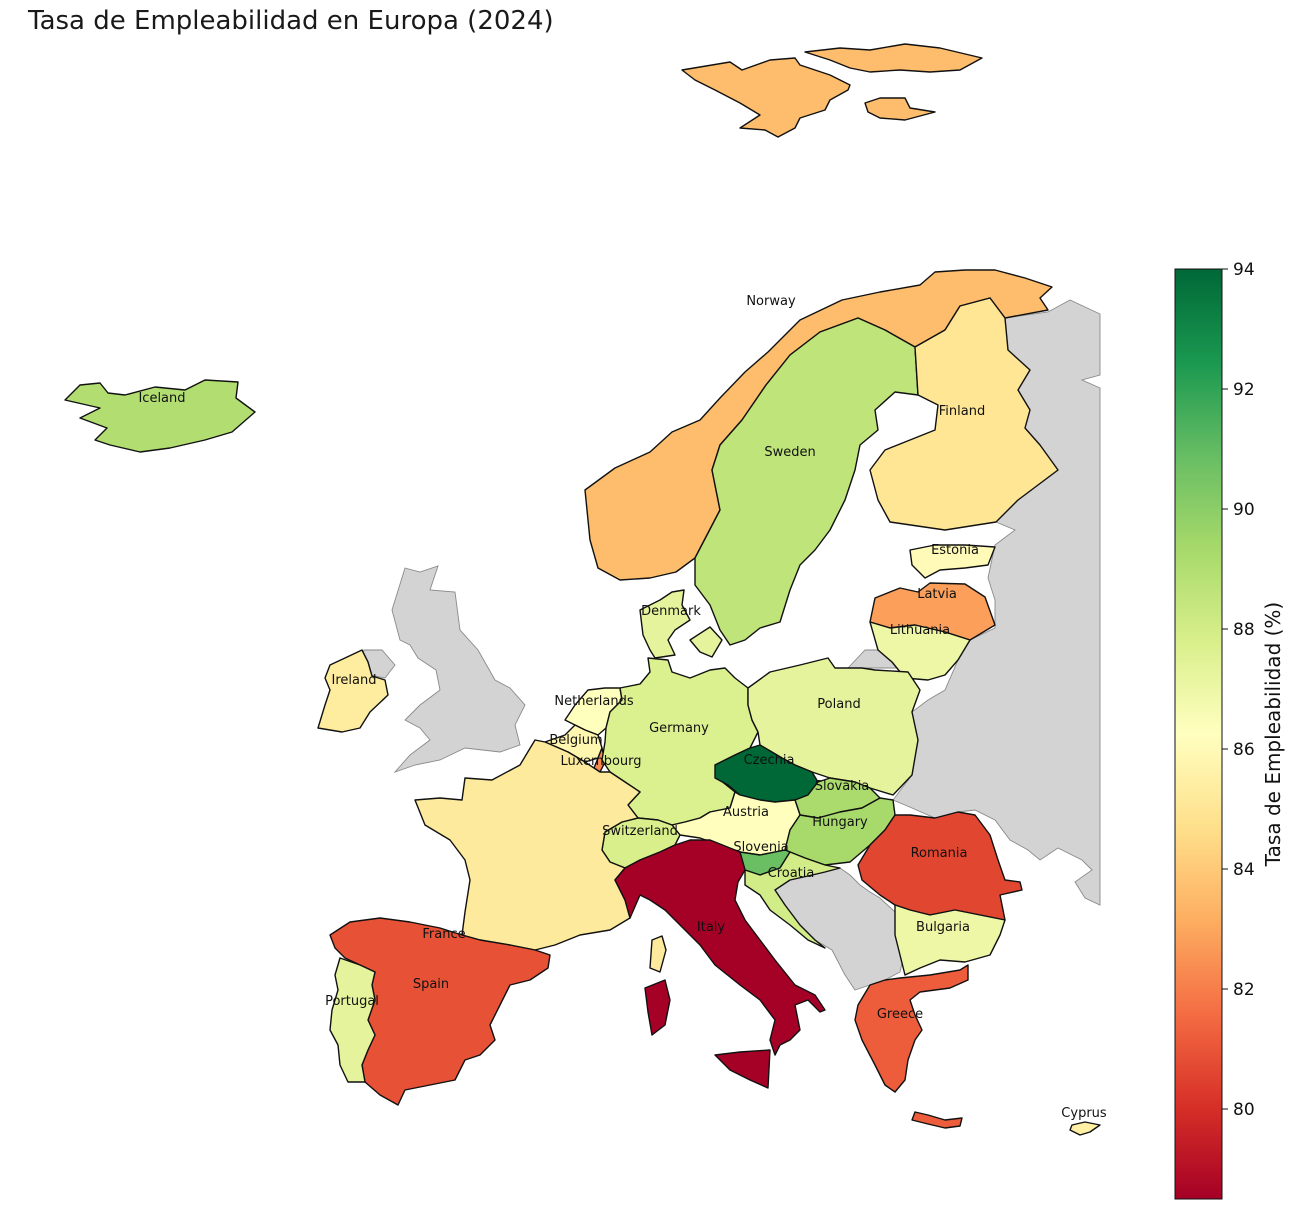  What do you see at coordinates (939, 853) in the screenshot?
I see `label-romania: Romania` at bounding box center [939, 853].